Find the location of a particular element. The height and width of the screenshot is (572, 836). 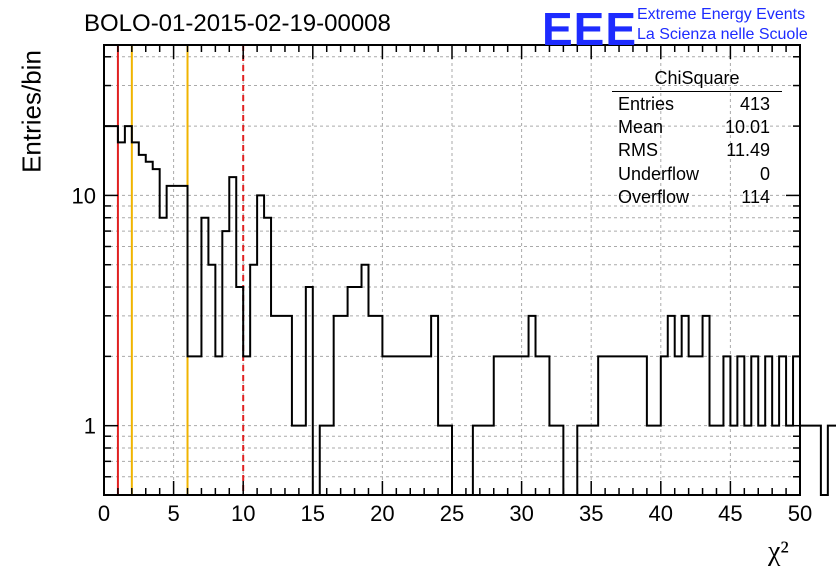

logo-line-2: La Scienza nelle Scuole is located at coordinates (722, 34).